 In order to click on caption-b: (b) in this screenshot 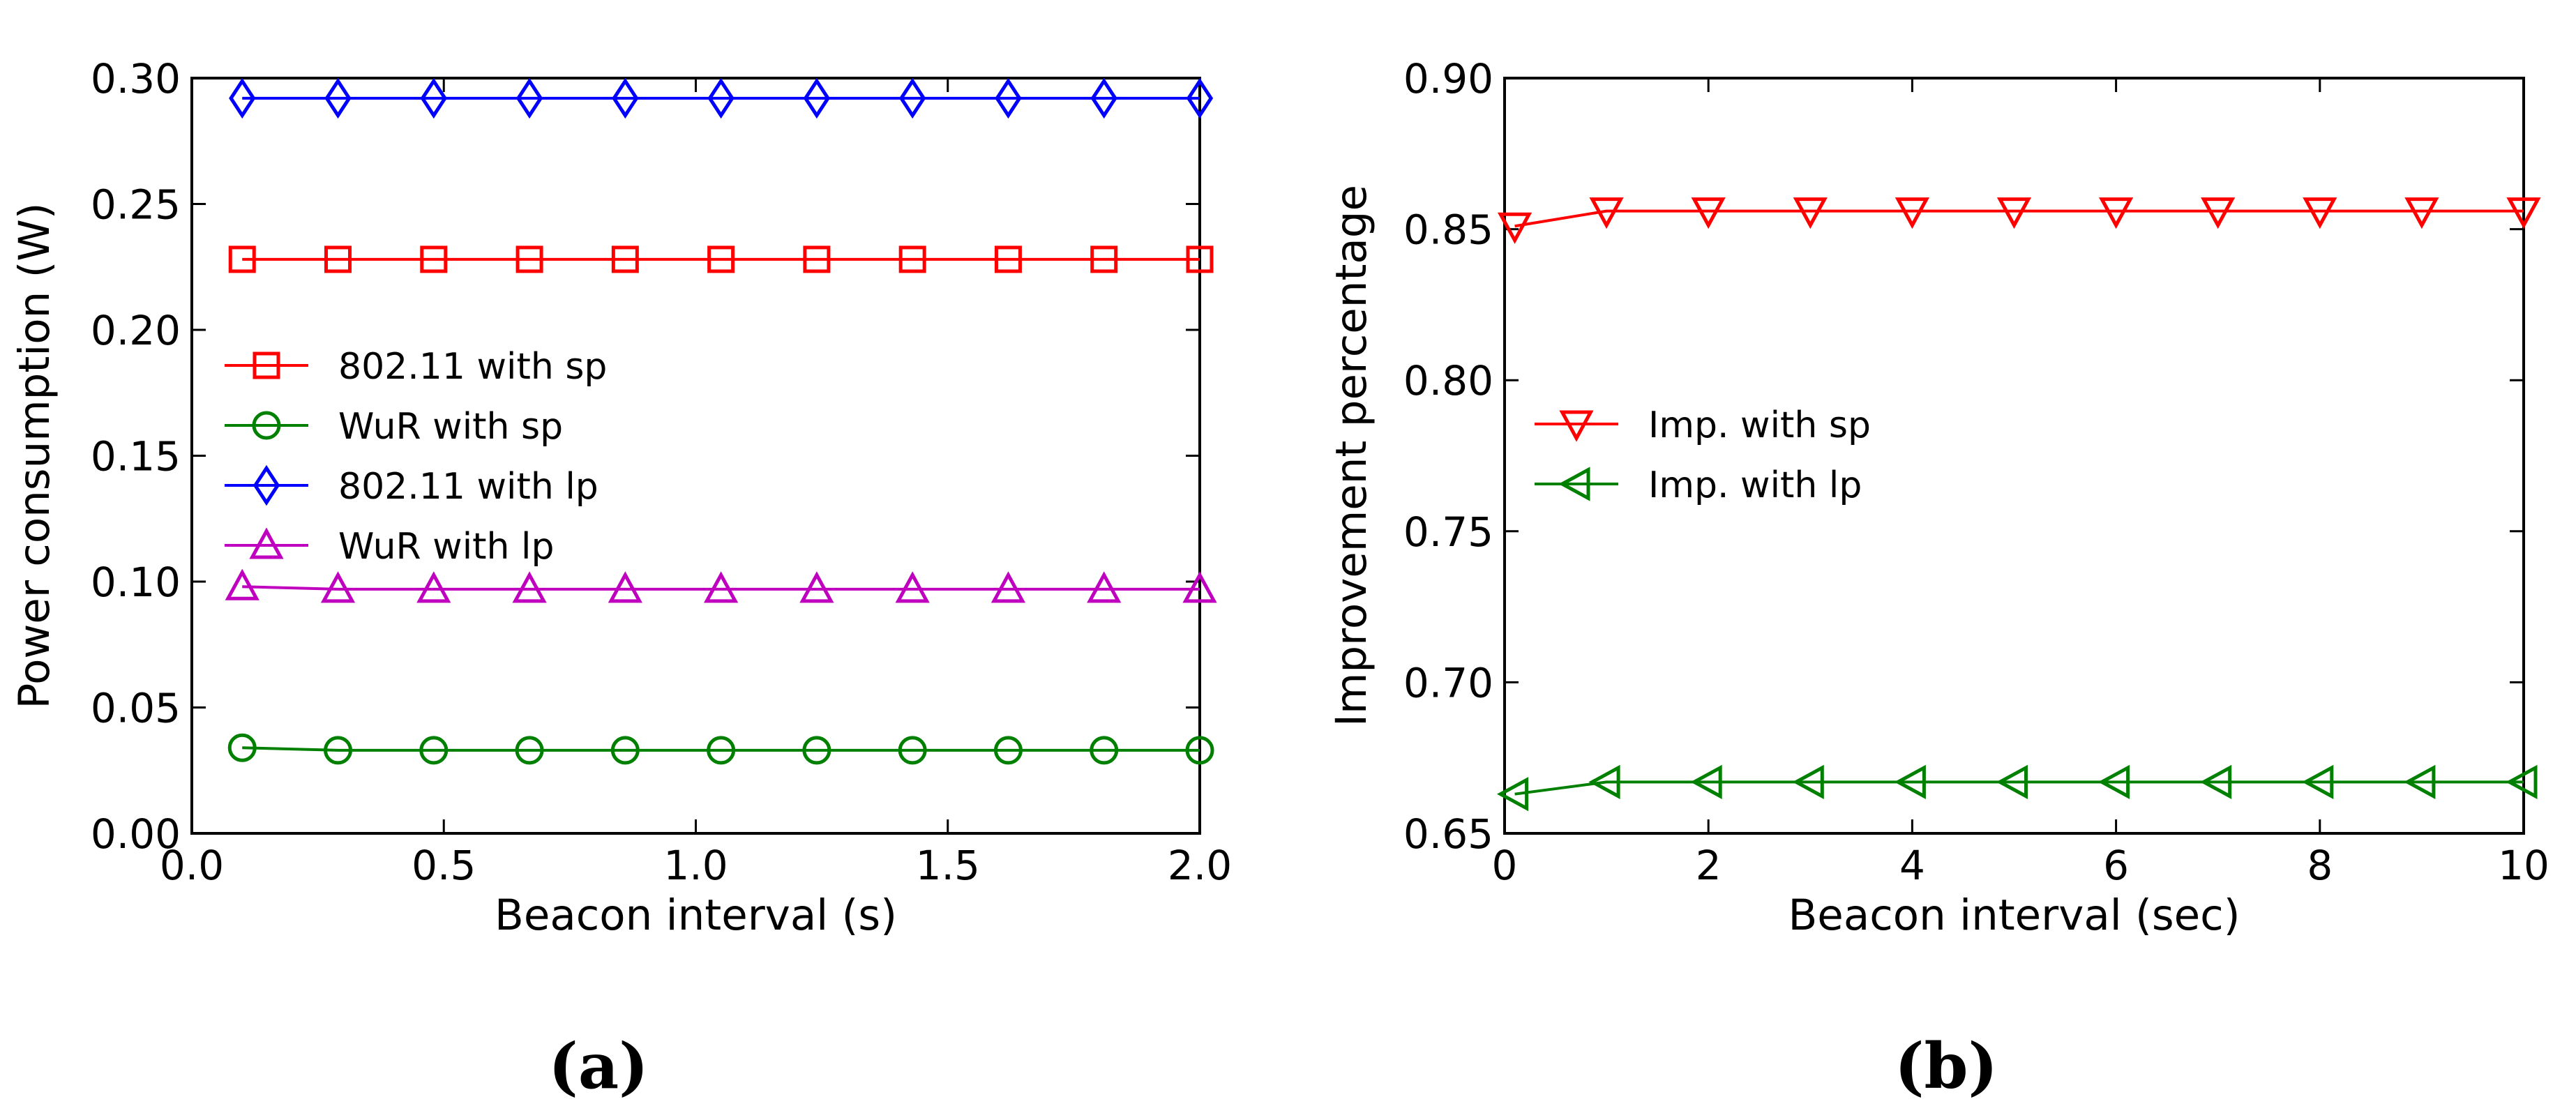, I will do `click(1946, 1066)`.